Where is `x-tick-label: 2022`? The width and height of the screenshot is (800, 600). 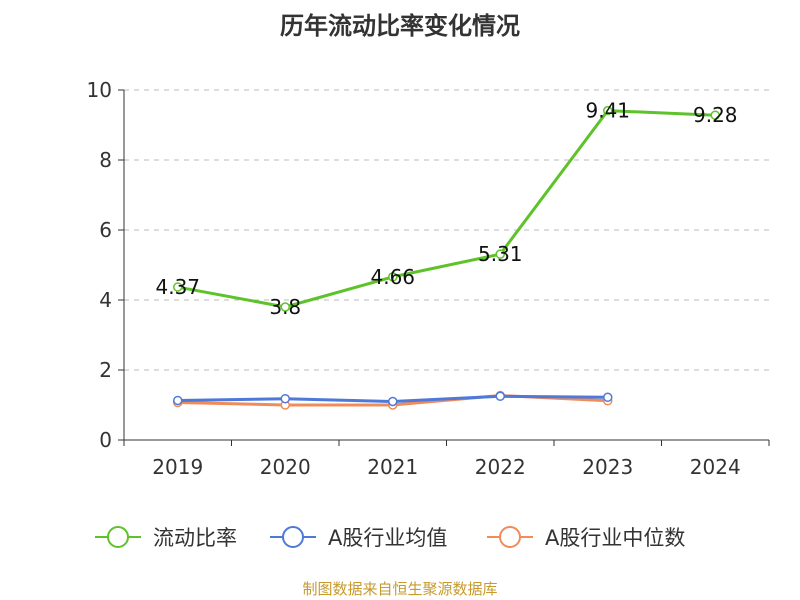
x-tick-label: 2022 is located at coordinates (500, 467).